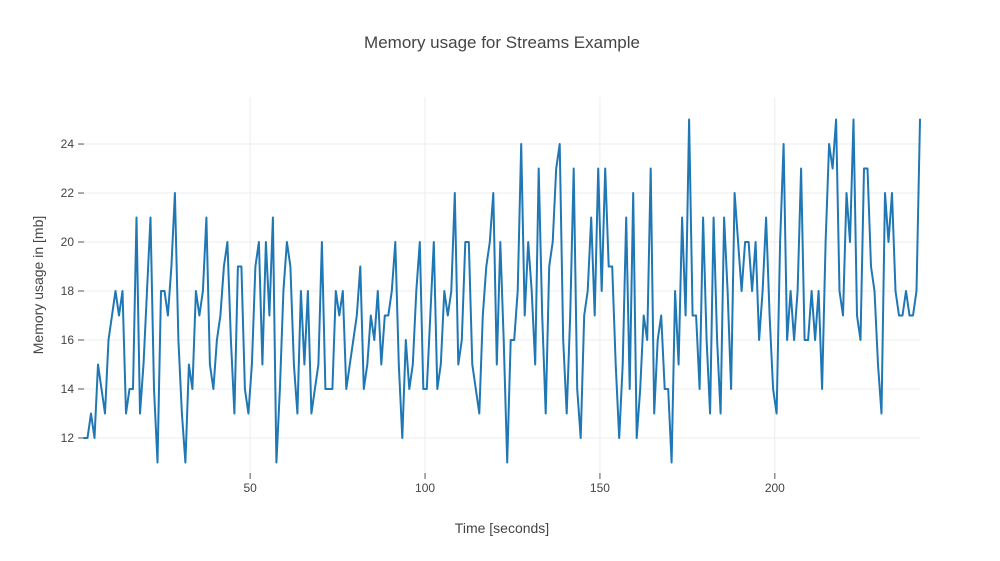  I want to click on y-tick-label: 14, so click(68, 389).